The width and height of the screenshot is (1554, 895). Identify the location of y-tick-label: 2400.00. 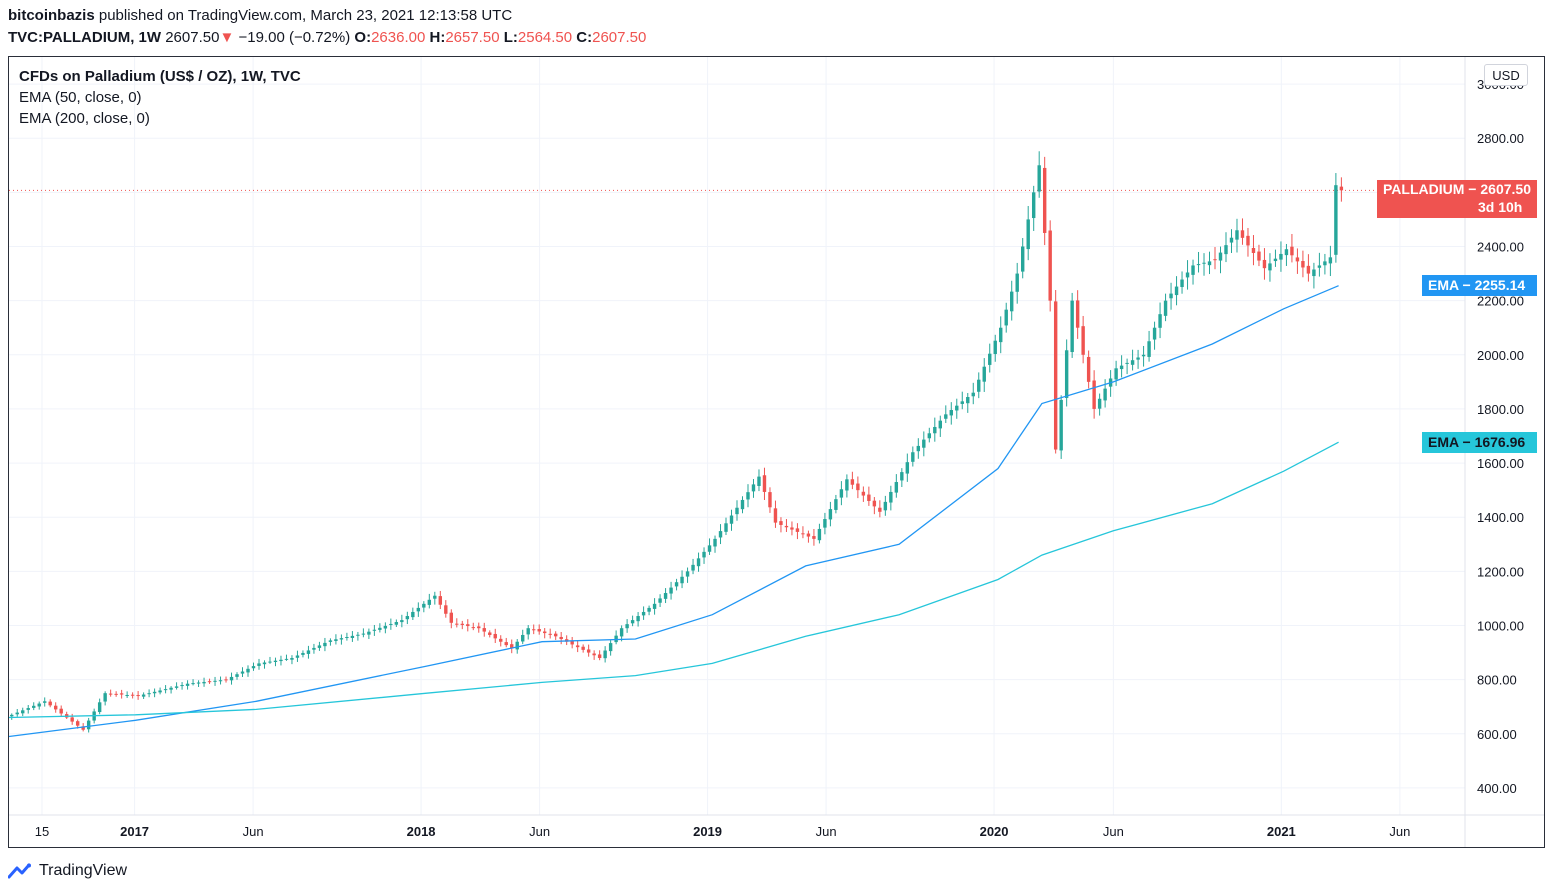
(1500, 247).